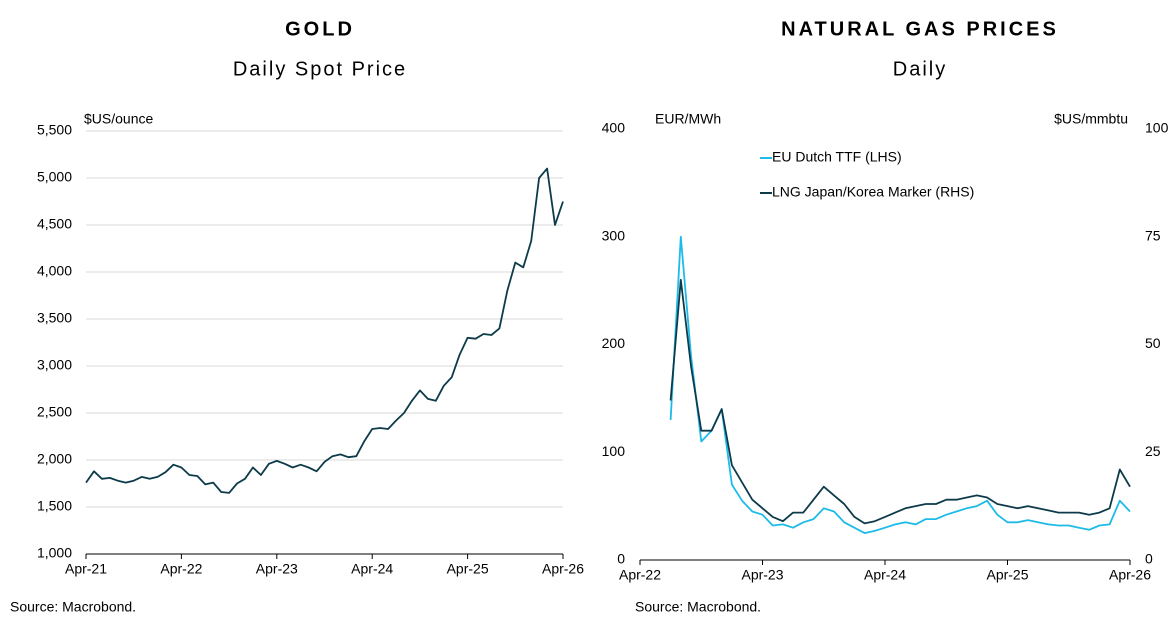 The image size is (1173, 619). What do you see at coordinates (1153, 343) in the screenshot?
I see `y2-tick-label: 50` at bounding box center [1153, 343].